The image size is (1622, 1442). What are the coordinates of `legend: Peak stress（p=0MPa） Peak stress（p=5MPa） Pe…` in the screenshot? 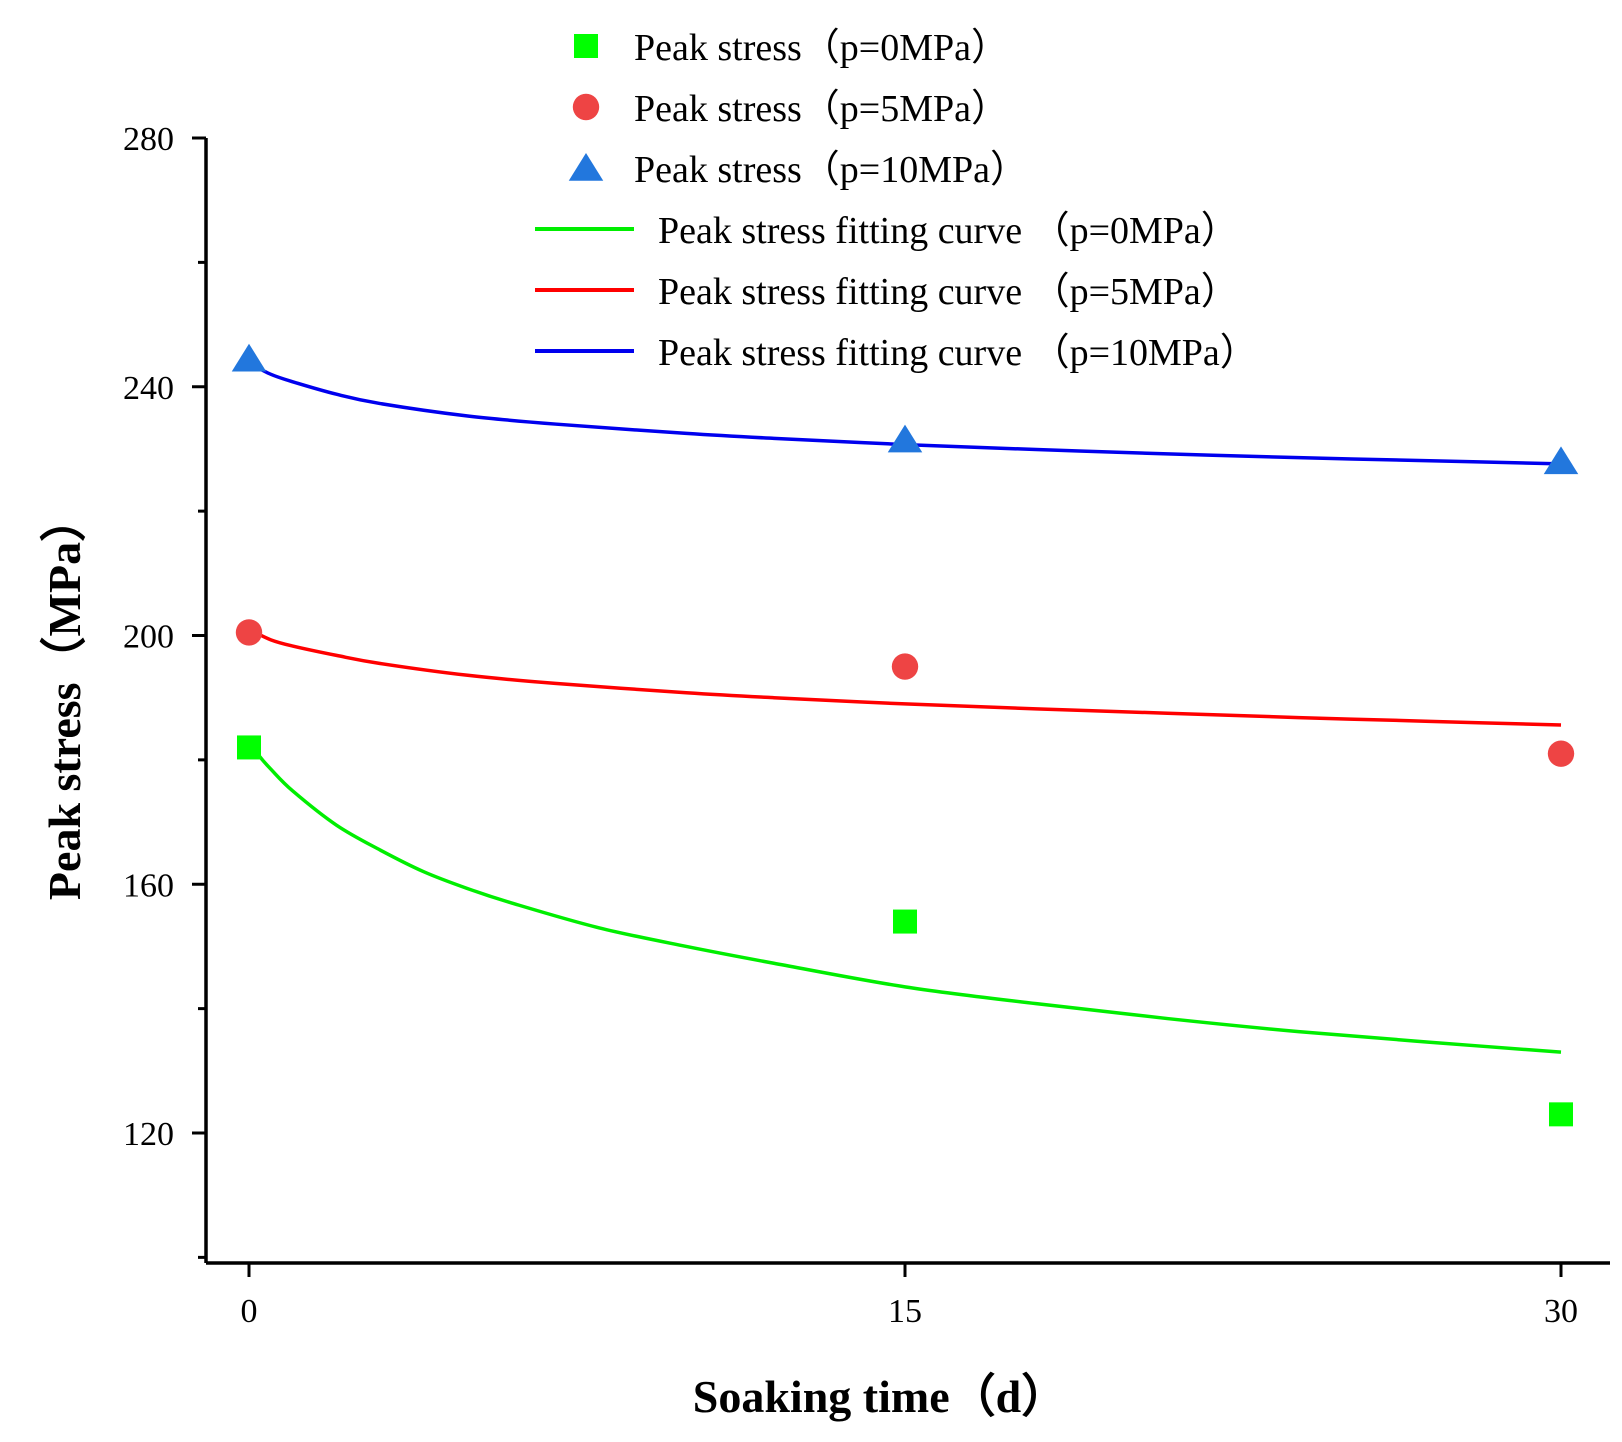 It's located at (896, 200).